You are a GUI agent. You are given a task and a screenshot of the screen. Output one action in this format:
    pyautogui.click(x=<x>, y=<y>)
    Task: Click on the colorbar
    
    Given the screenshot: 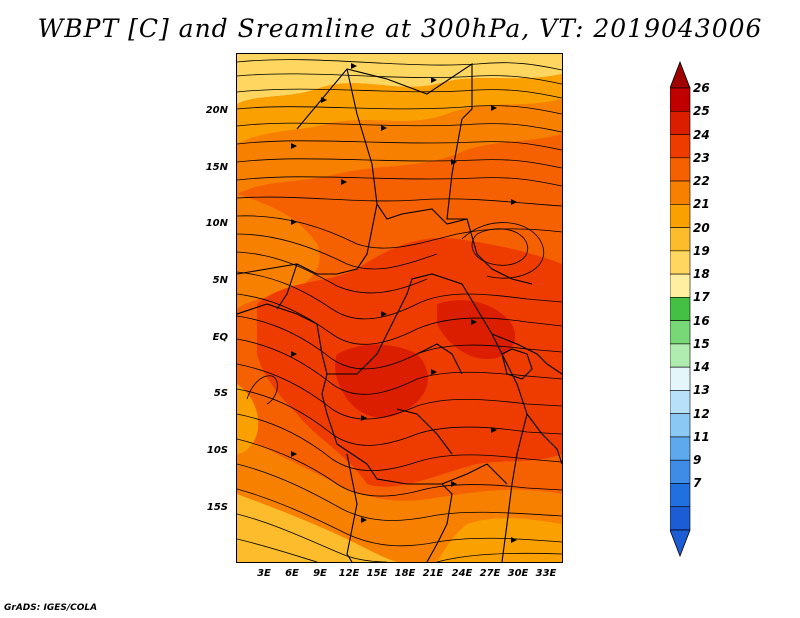 What is the action you would take?
    pyautogui.click(x=680, y=309)
    